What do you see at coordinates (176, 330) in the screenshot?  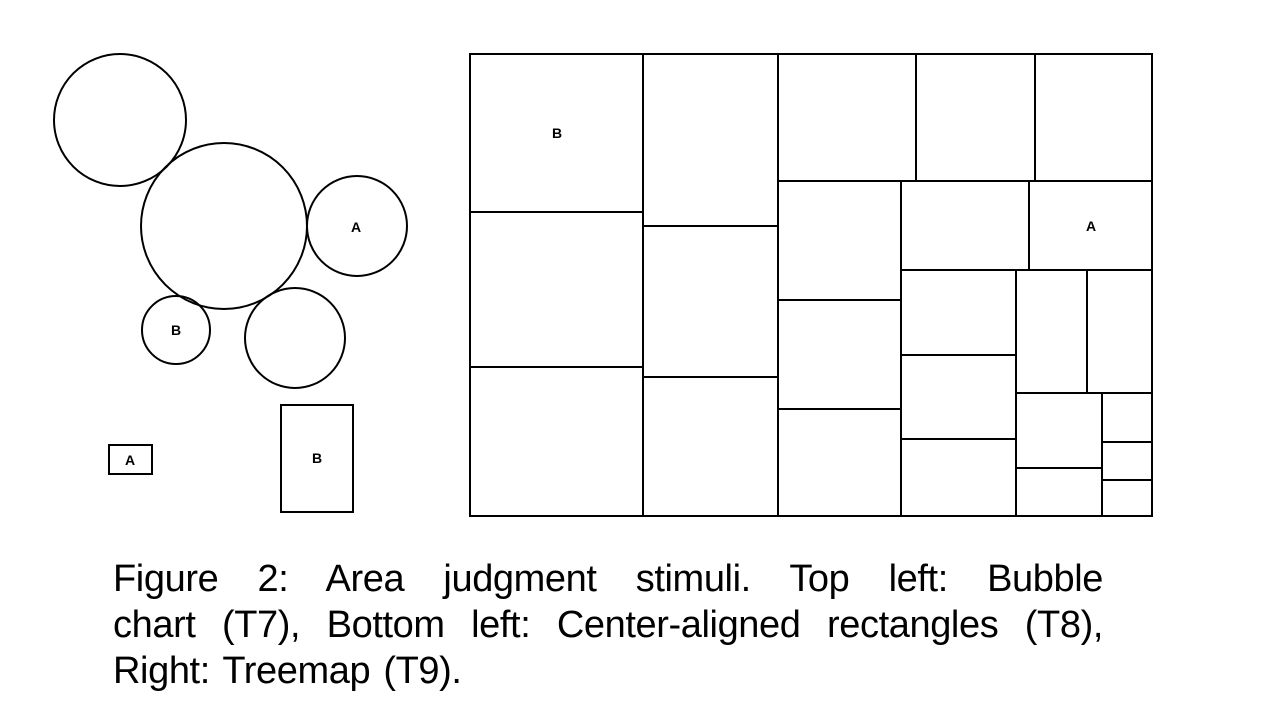 I see `bubble-label-b: B` at bounding box center [176, 330].